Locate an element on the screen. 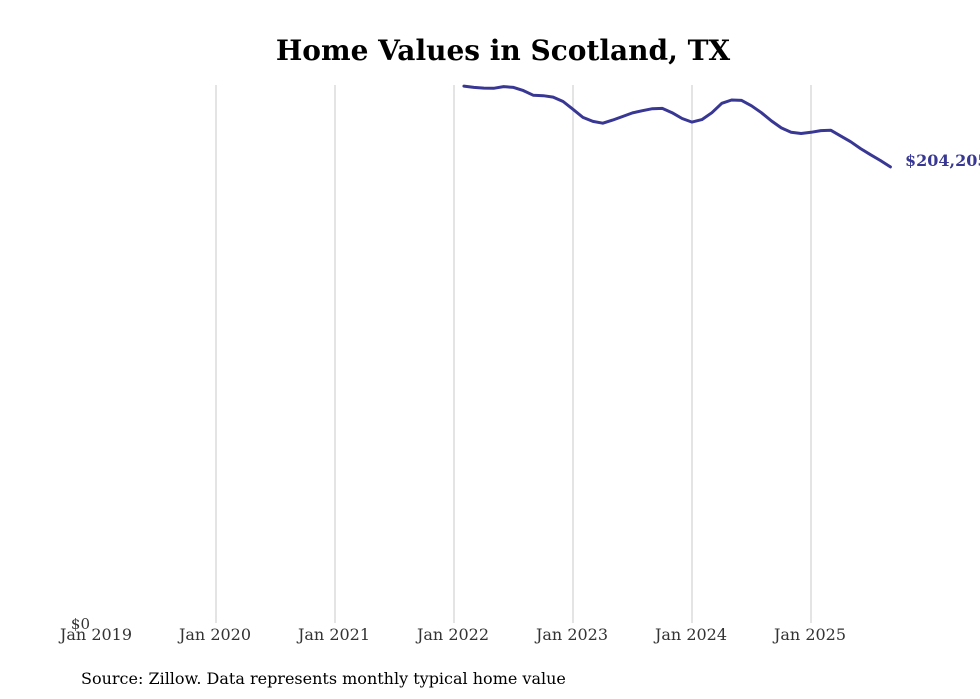  y-tick-label: $0 is located at coordinates (80, 624).